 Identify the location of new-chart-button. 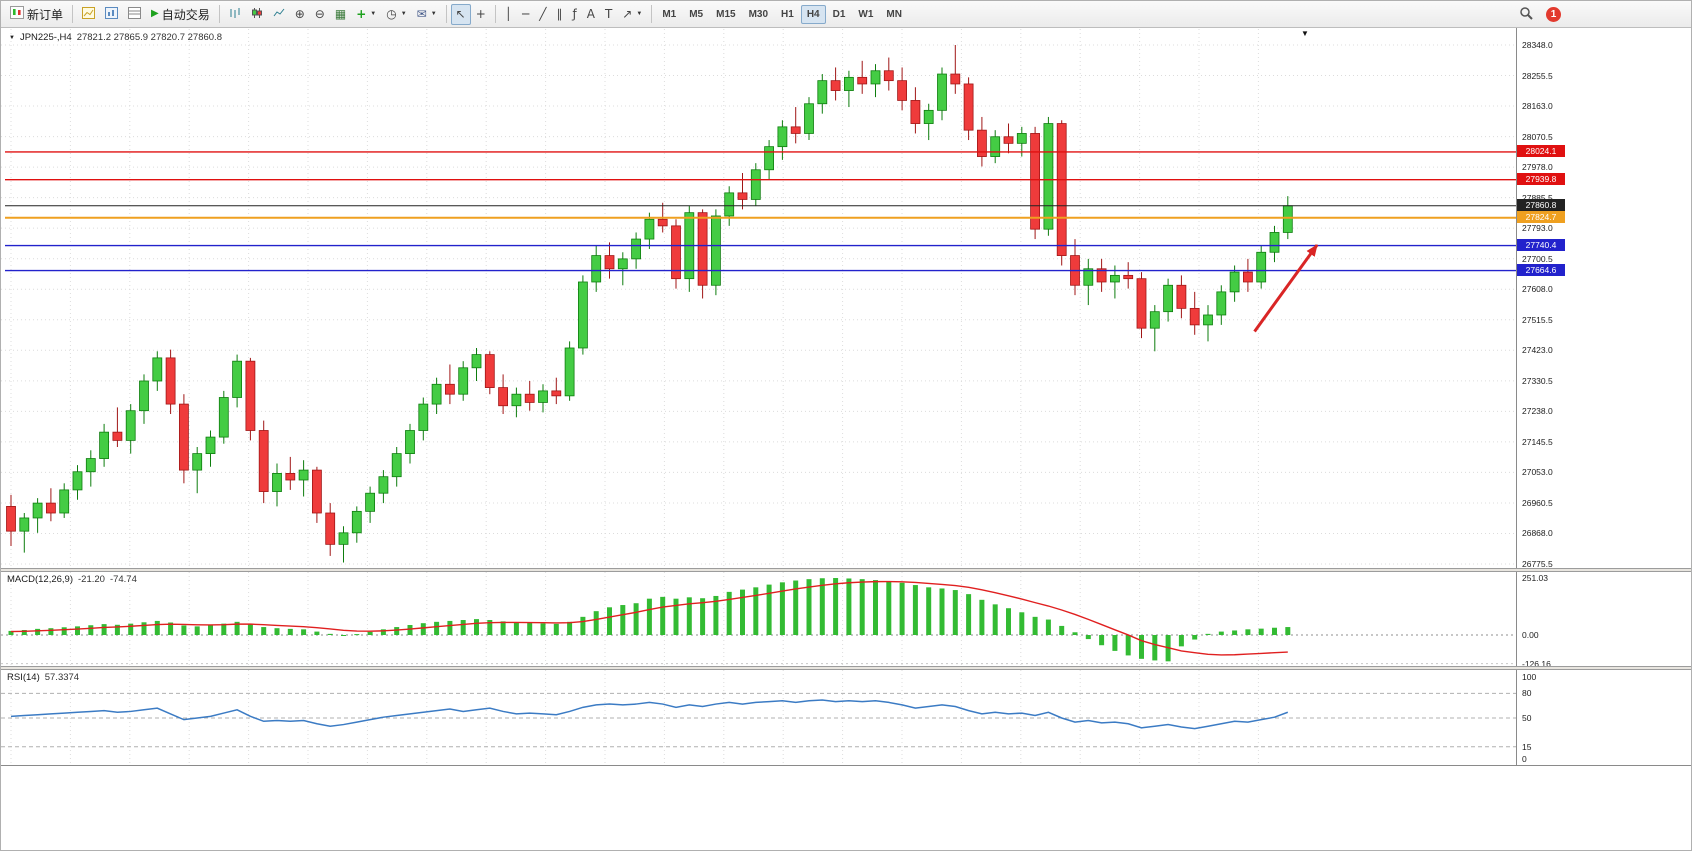
(88, 14).